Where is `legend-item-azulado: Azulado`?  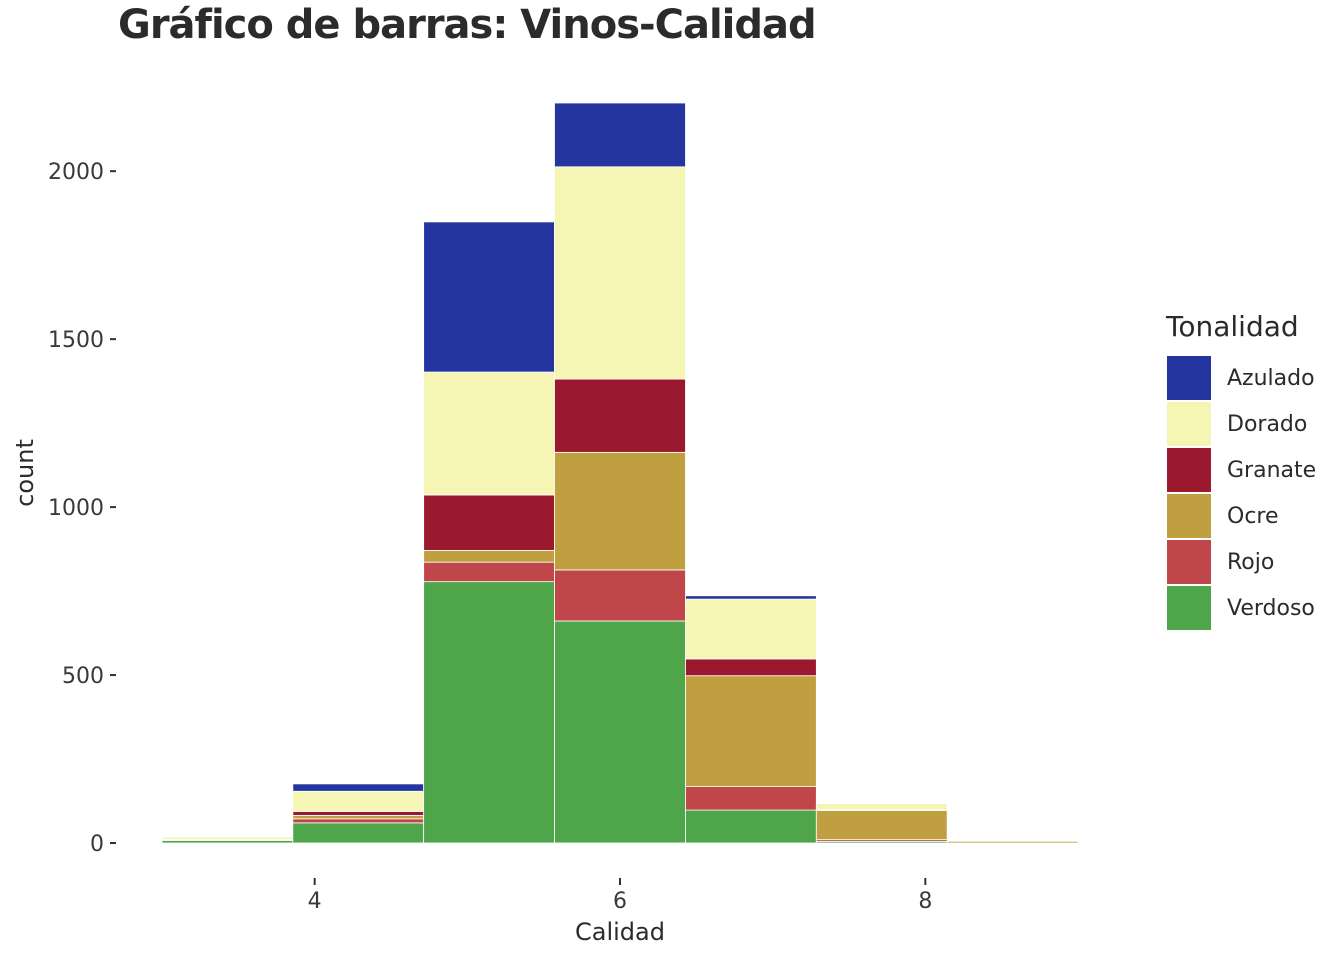
legend-item-azulado: Azulado is located at coordinates (1241, 378).